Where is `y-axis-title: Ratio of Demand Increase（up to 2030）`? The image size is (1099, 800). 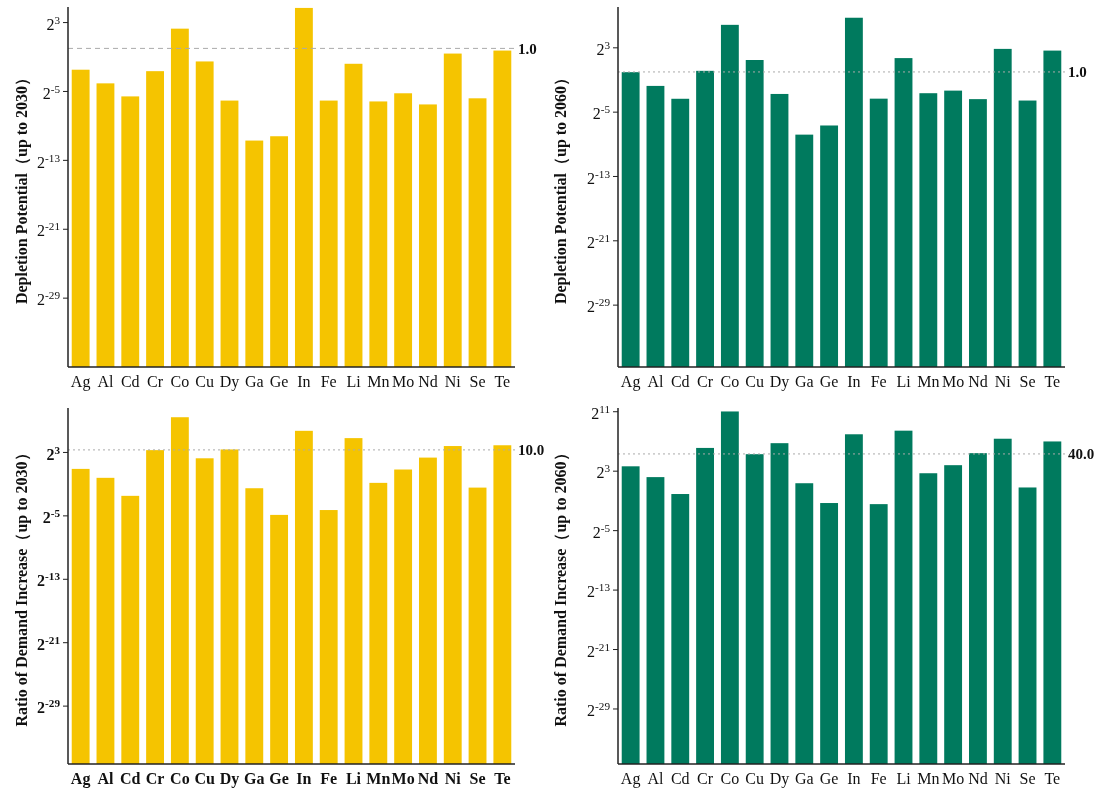 y-axis-title: Ratio of Demand Increase（up to 2030） is located at coordinates (22, 586).